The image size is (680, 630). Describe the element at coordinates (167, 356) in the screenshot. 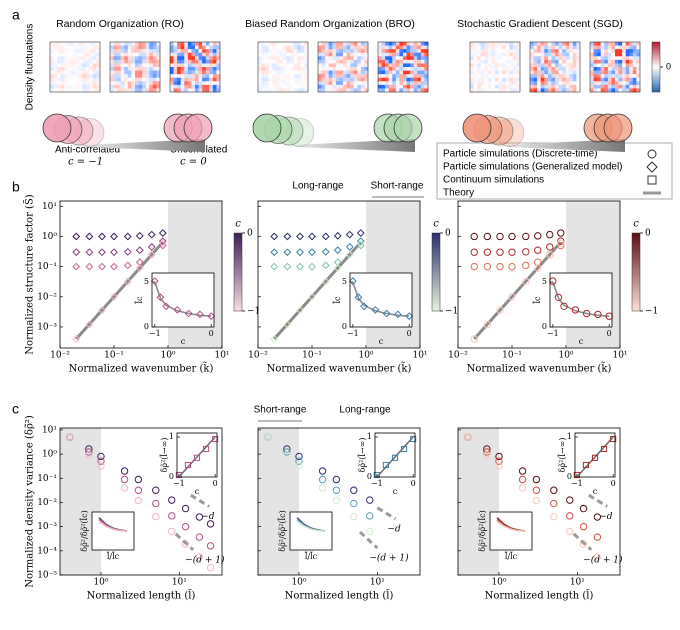

I see `x-tick-label: 10⁰` at that location.